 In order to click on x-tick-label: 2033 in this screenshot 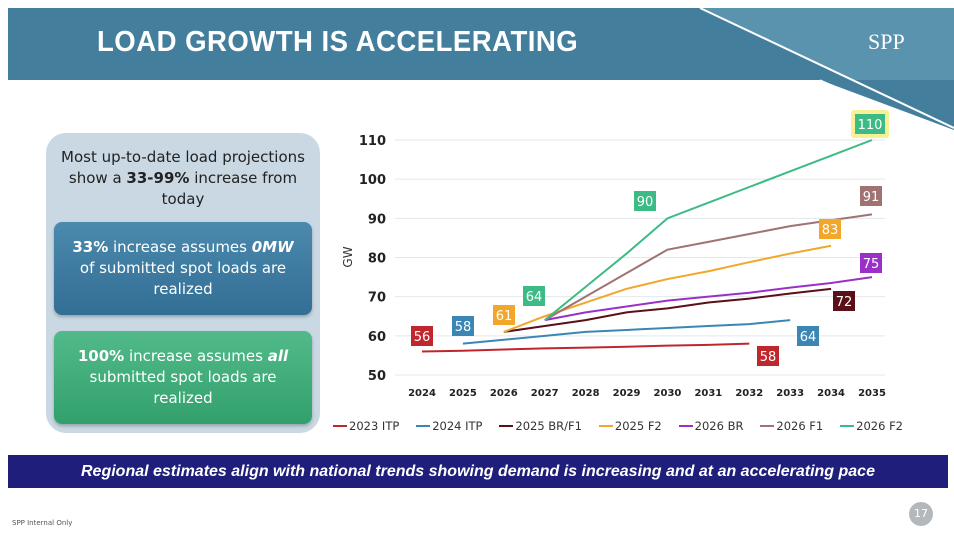, I will do `click(790, 393)`.